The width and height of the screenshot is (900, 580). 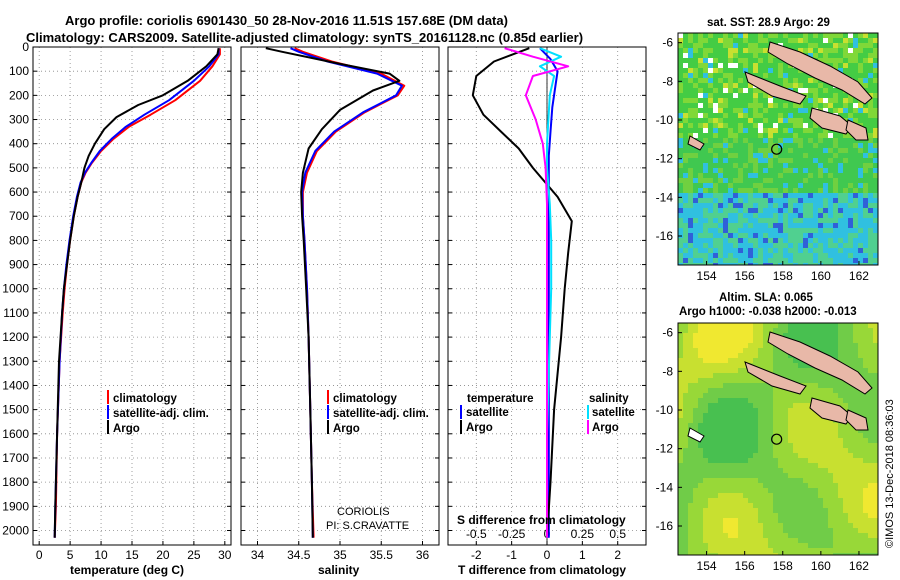 What do you see at coordinates (225, 555) in the screenshot?
I see `x-tick-label: 30` at bounding box center [225, 555].